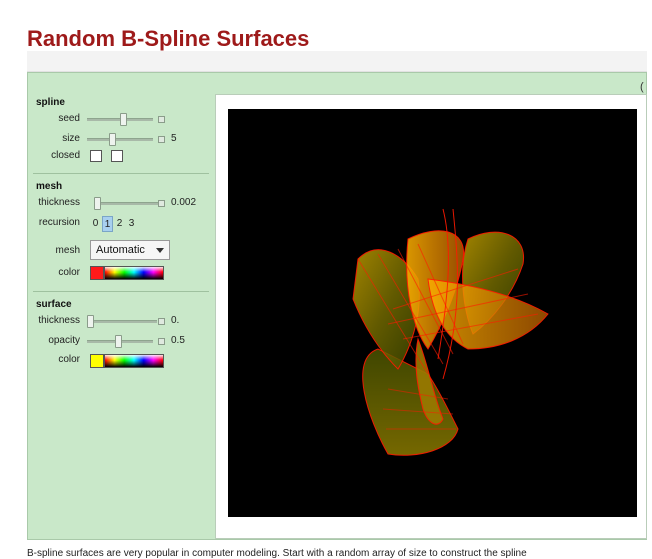 The height and width of the screenshot is (559, 652). Describe the element at coordinates (96, 156) in the screenshot. I see `closed-u-checkbox` at that location.